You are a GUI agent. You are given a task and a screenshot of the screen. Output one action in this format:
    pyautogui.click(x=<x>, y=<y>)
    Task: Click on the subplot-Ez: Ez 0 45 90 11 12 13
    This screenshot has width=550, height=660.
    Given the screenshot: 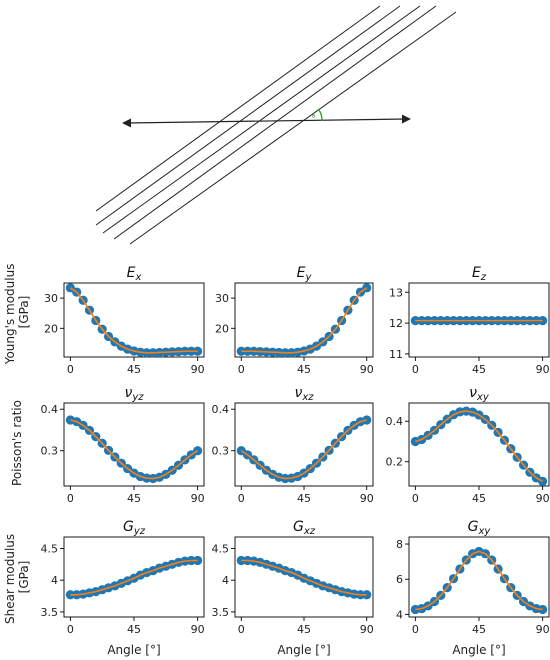 What is the action you would take?
    pyautogui.click(x=469, y=320)
    